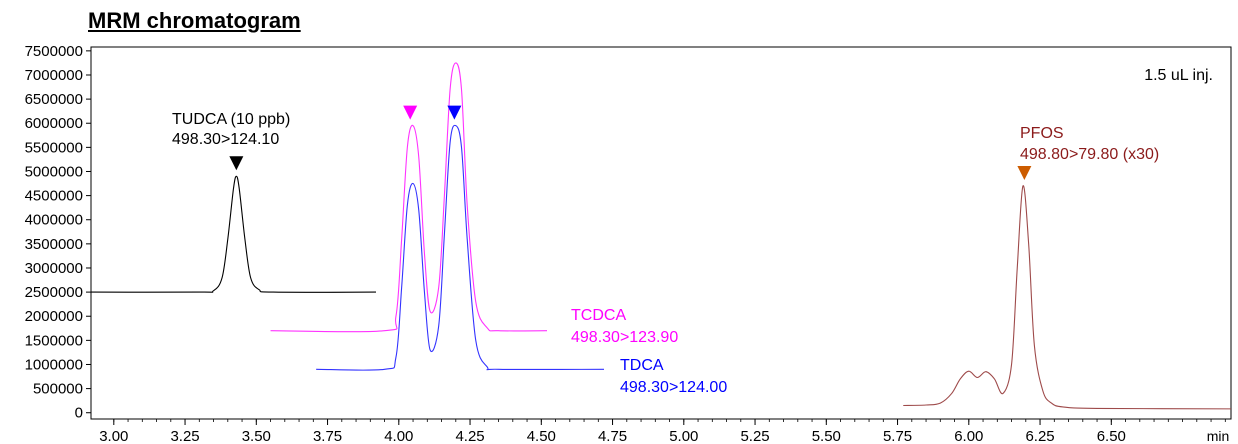  What do you see at coordinates (1218, 436) in the screenshot?
I see `x-axis-label: min` at bounding box center [1218, 436].